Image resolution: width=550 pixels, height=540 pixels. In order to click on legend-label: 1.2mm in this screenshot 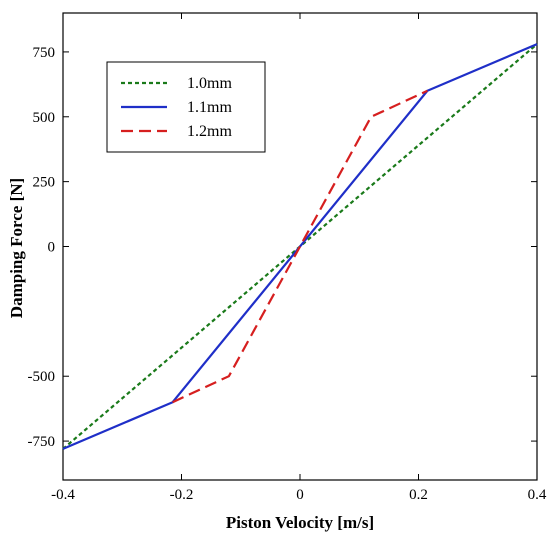, I will do `click(209, 131)`.